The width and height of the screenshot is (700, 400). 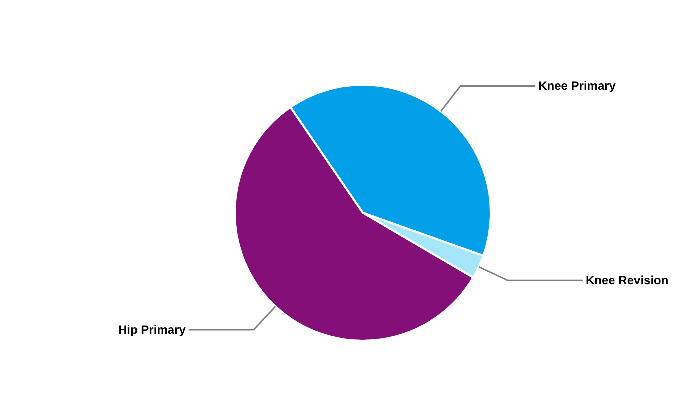 I want to click on slice-label: Knee Revision, so click(x=627, y=281).